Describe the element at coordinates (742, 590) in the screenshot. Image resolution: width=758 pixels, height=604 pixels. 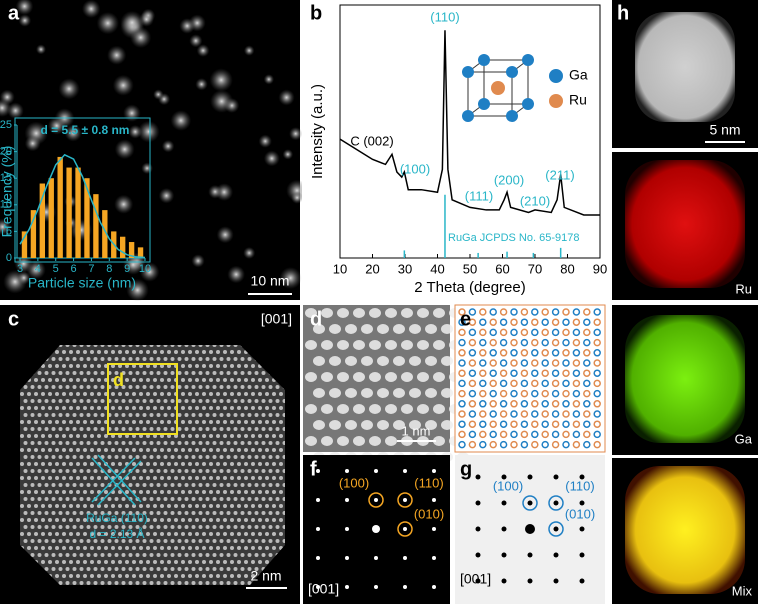
I see `map-label: Mix` at that location.